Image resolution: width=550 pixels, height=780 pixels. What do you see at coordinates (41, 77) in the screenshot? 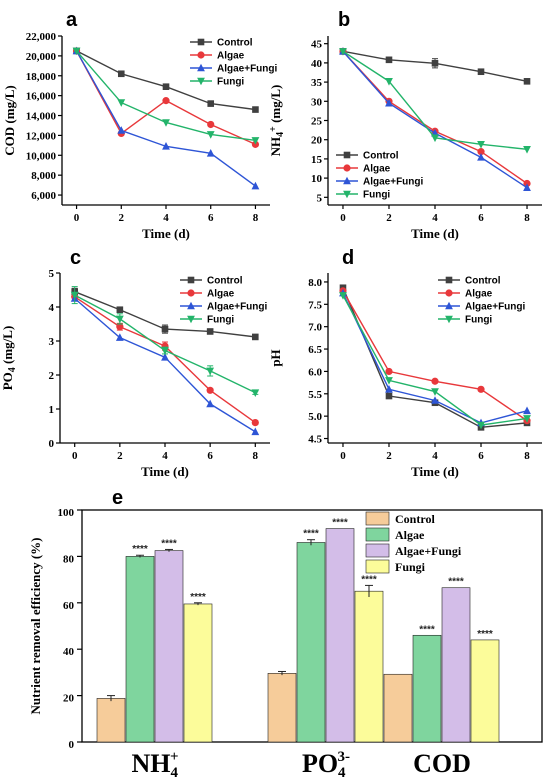
I see `y-tick-label: 18,000` at bounding box center [41, 77].